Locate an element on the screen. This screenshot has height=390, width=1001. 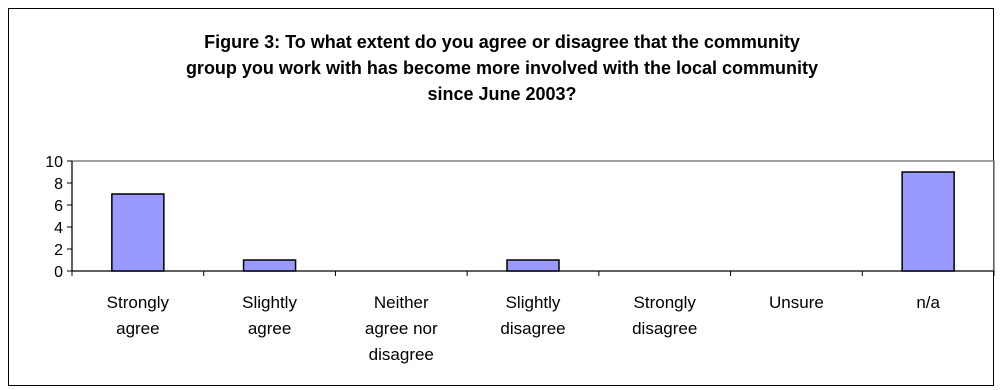
x-category-label-line: agree nor is located at coordinates (401, 328).